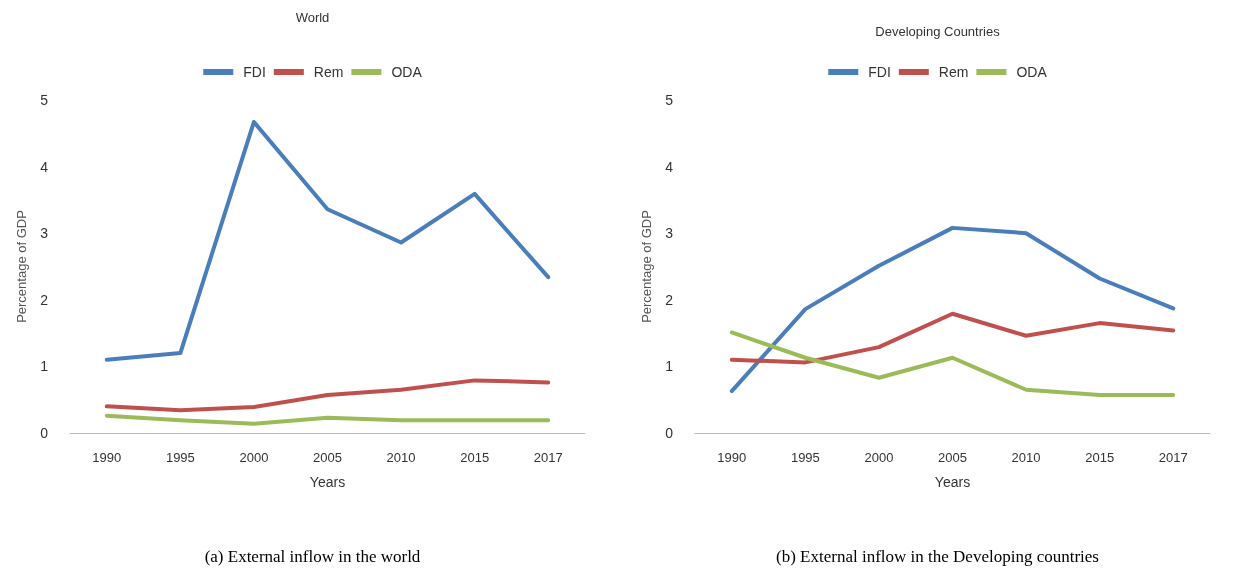  I want to click on chart-title: Developing Countries, so click(938, 31).